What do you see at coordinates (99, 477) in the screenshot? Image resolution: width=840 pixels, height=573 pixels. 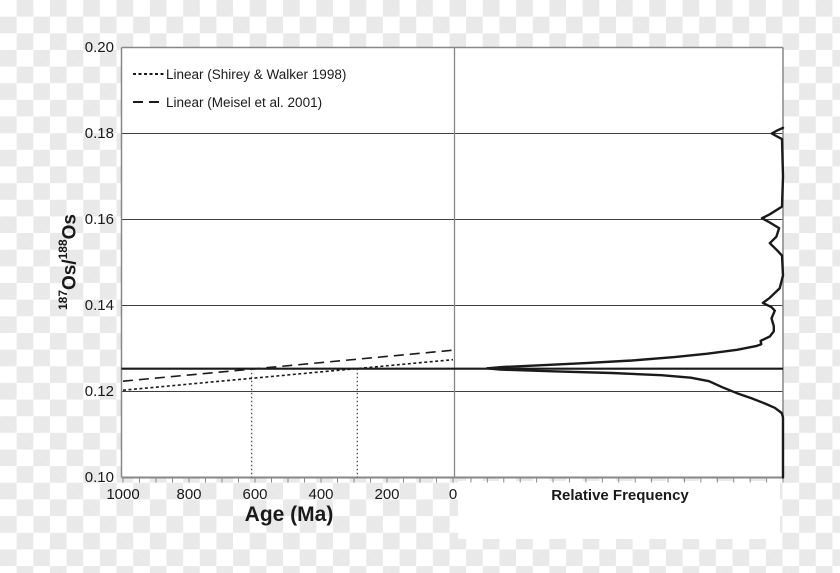 I see `y-tick-label: 0.10` at bounding box center [99, 477].